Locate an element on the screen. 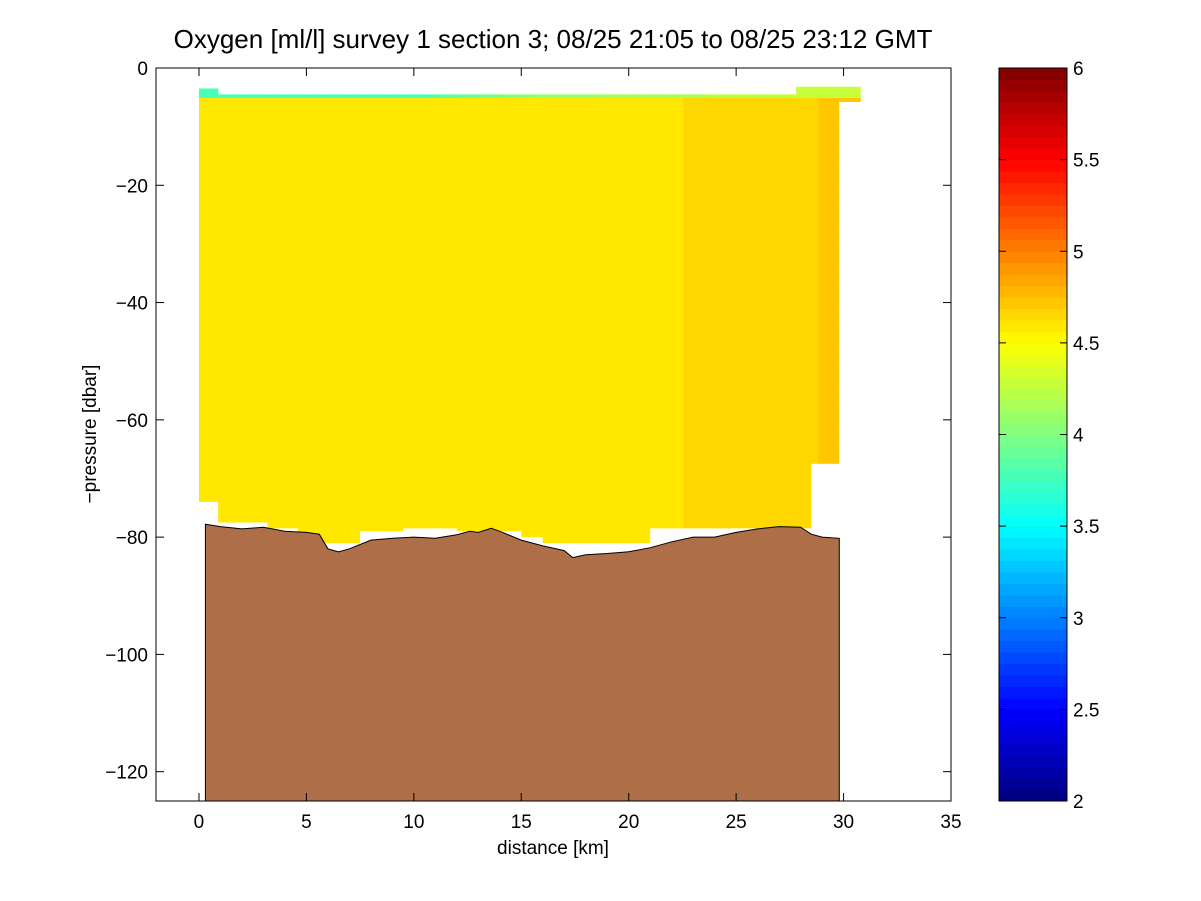 The height and width of the screenshot is (901, 1201). colorbar-tick-label: 6 is located at coordinates (1078, 69).